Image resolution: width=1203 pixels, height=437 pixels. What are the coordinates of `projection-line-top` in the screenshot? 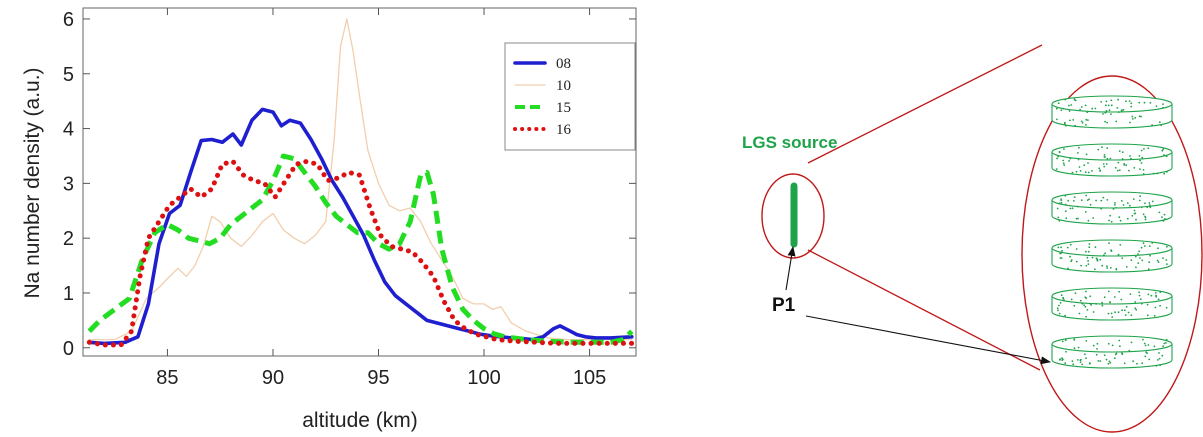 It's located at (925, 104).